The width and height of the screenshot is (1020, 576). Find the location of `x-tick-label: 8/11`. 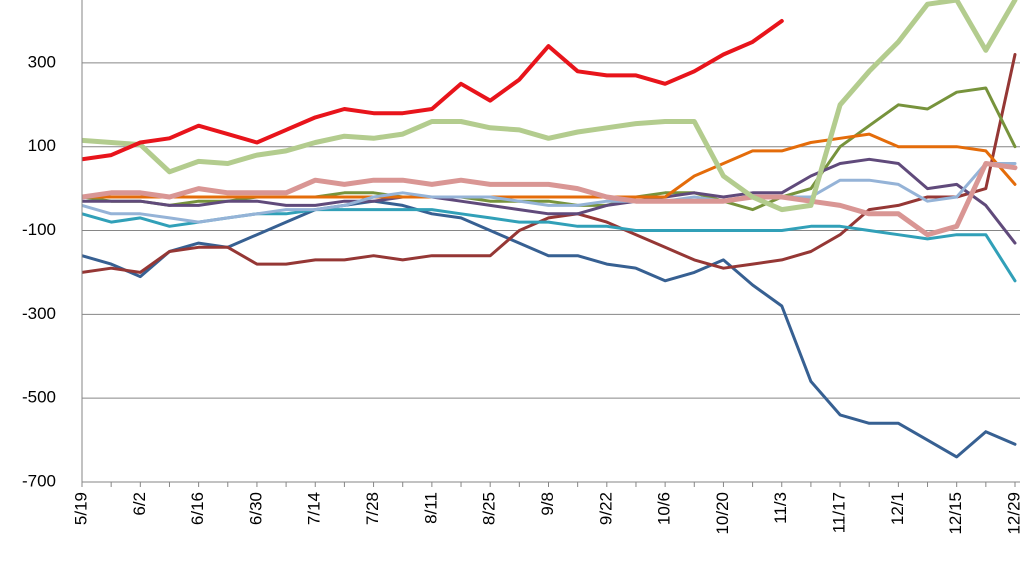

x-tick-label: 8/11 is located at coordinates (430, 508).